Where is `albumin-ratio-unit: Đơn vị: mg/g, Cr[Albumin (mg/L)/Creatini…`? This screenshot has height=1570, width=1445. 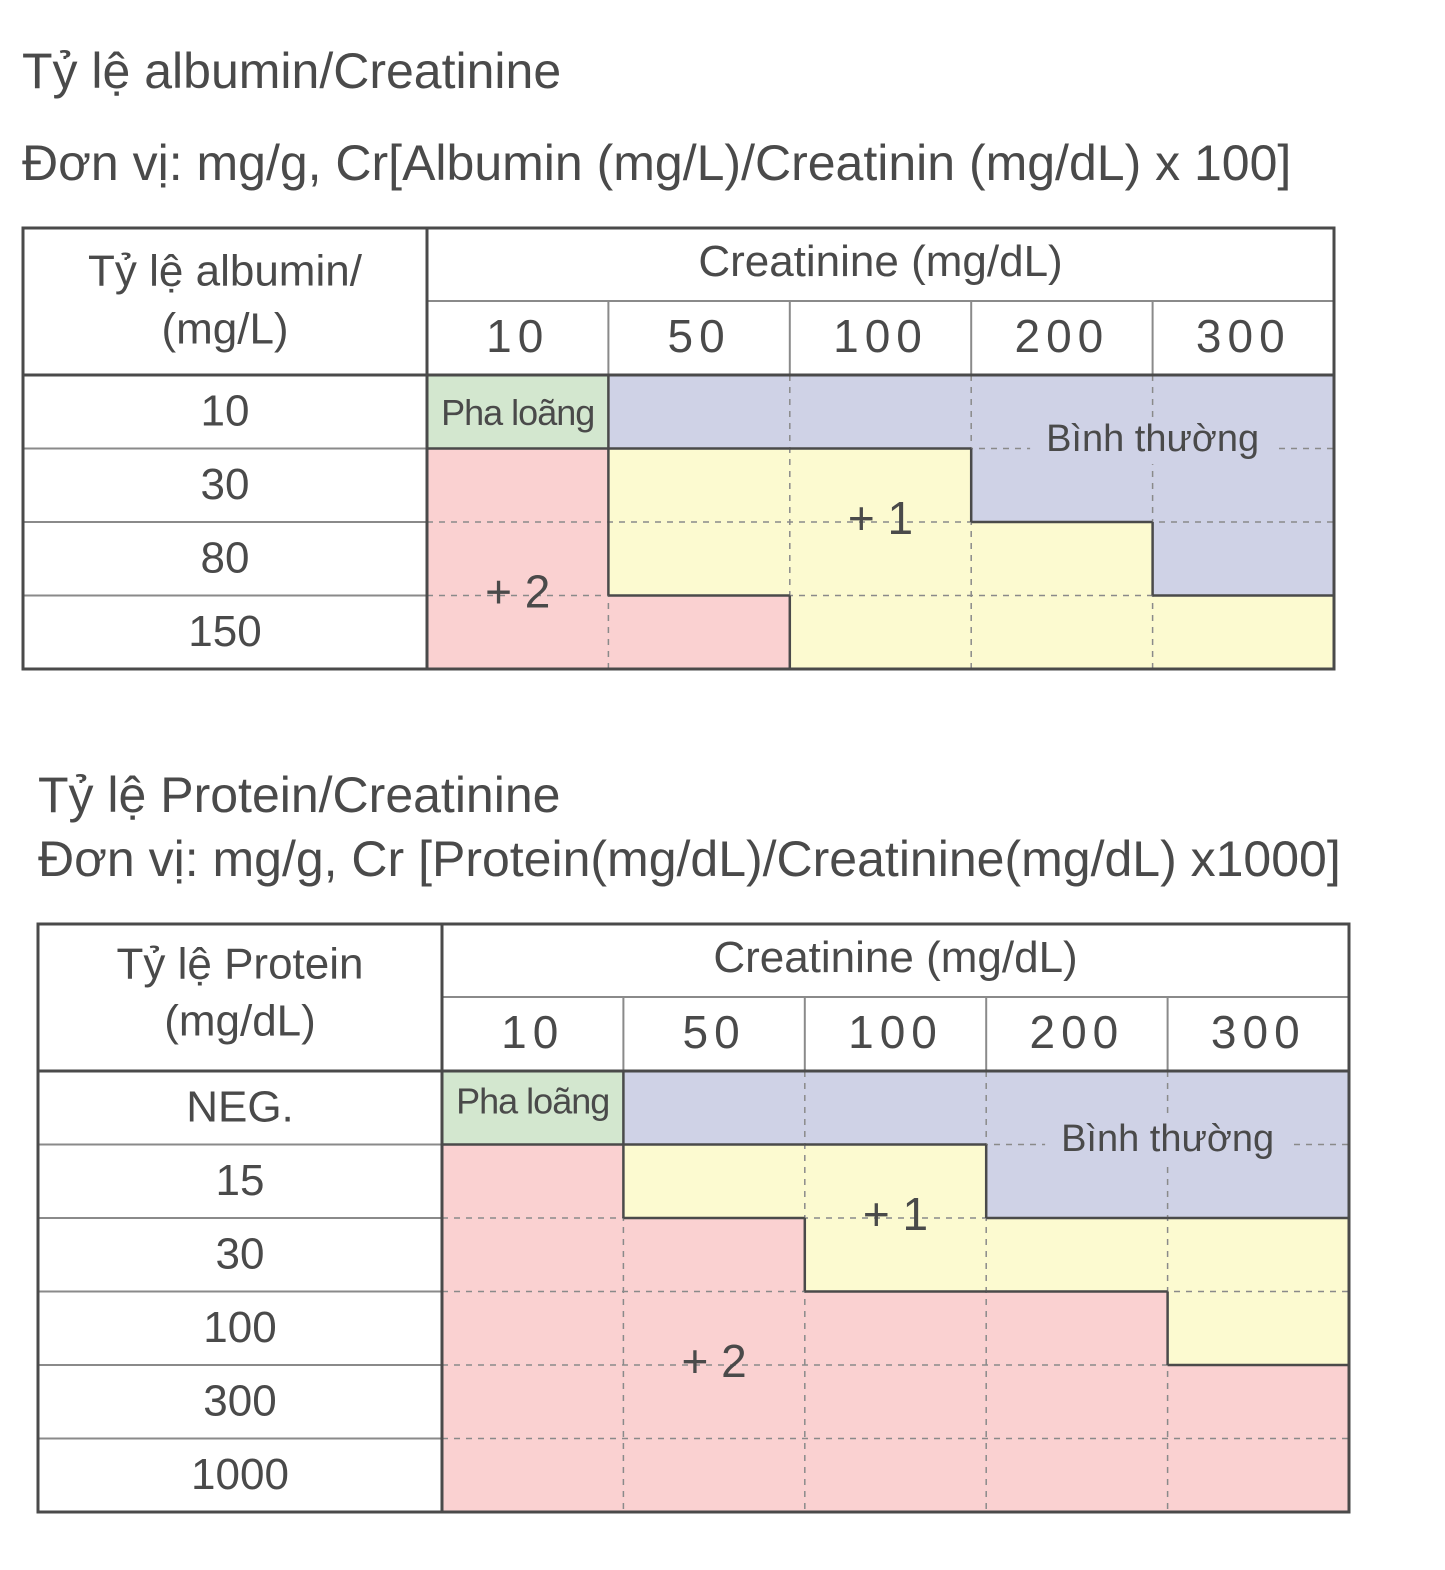 albumin-ratio-unit: Đơn vị: mg/g, Cr[Albumin (mg/L)/Creatini… is located at coordinates (657, 163).